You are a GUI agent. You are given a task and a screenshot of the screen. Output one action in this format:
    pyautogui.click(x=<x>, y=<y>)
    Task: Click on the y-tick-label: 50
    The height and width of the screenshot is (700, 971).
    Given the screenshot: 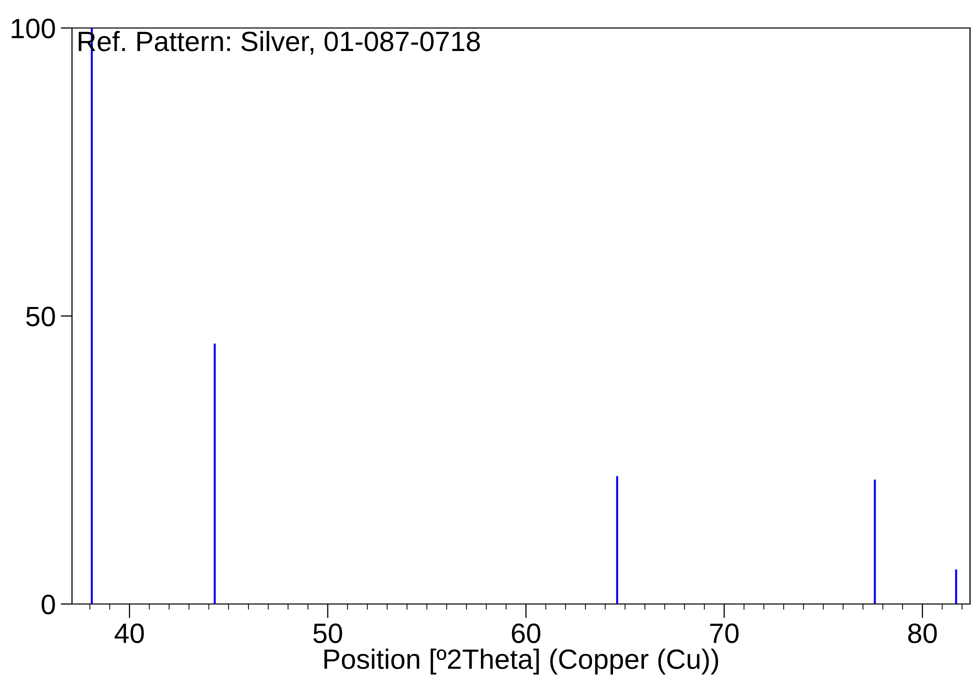 What is the action you would take?
    pyautogui.click(x=40, y=316)
    